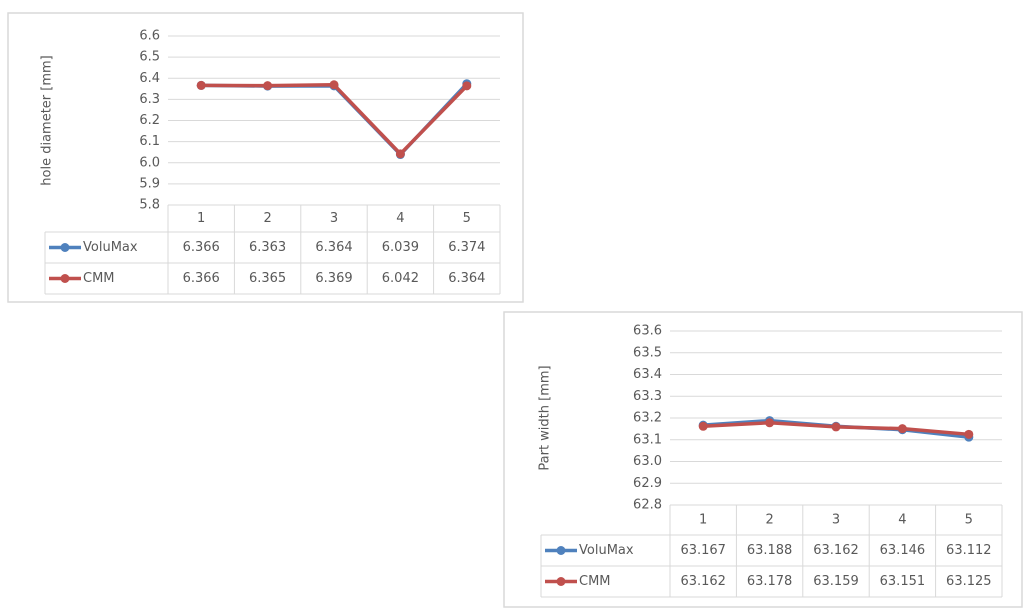 The width and height of the screenshot is (1031, 616). Describe the element at coordinates (703, 550) in the screenshot. I see `table-value: 63.167` at that location.